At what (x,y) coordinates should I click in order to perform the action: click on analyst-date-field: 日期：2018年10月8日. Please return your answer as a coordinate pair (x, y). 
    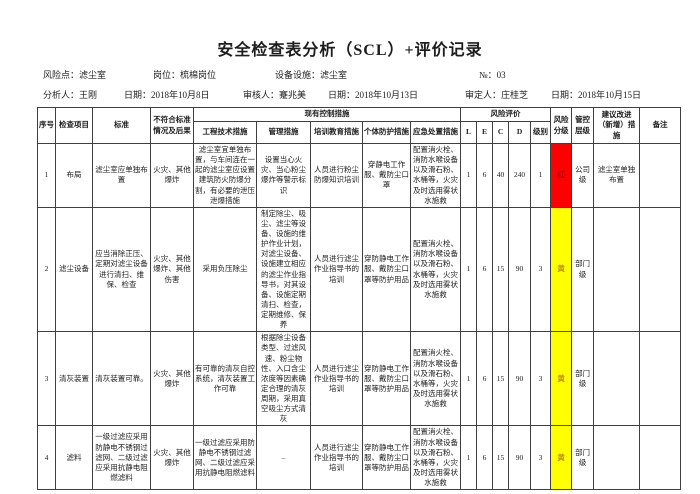
    Looking at the image, I should click on (167, 94).